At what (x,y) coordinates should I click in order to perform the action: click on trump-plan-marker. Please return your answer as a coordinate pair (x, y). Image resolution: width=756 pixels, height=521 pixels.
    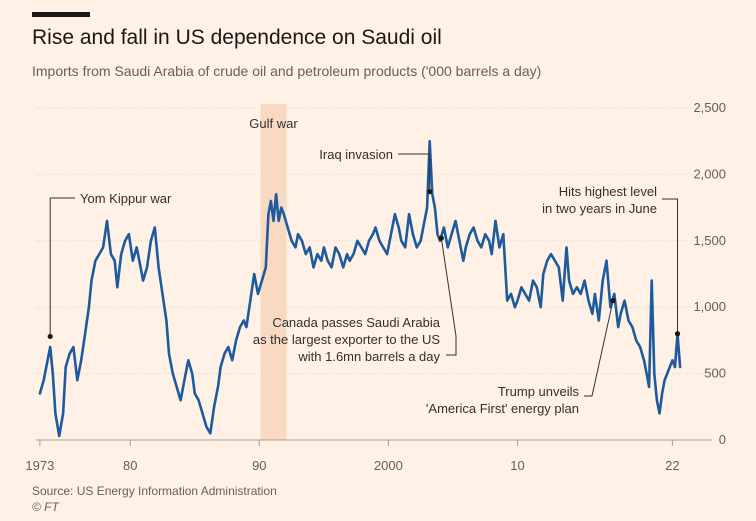
    Looking at the image, I should click on (613, 300).